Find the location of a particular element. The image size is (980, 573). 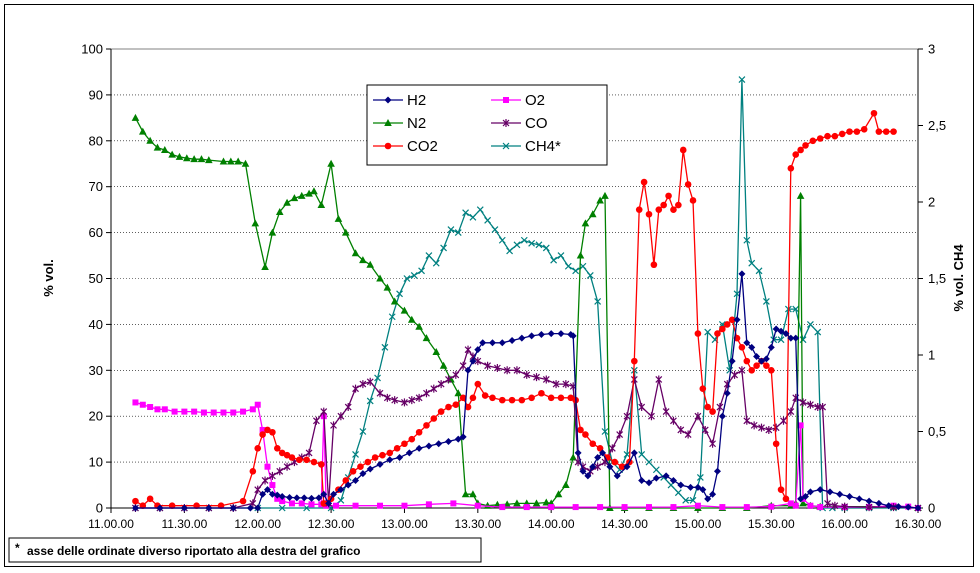

y-tick-label-left: 100 is located at coordinates (92, 49).